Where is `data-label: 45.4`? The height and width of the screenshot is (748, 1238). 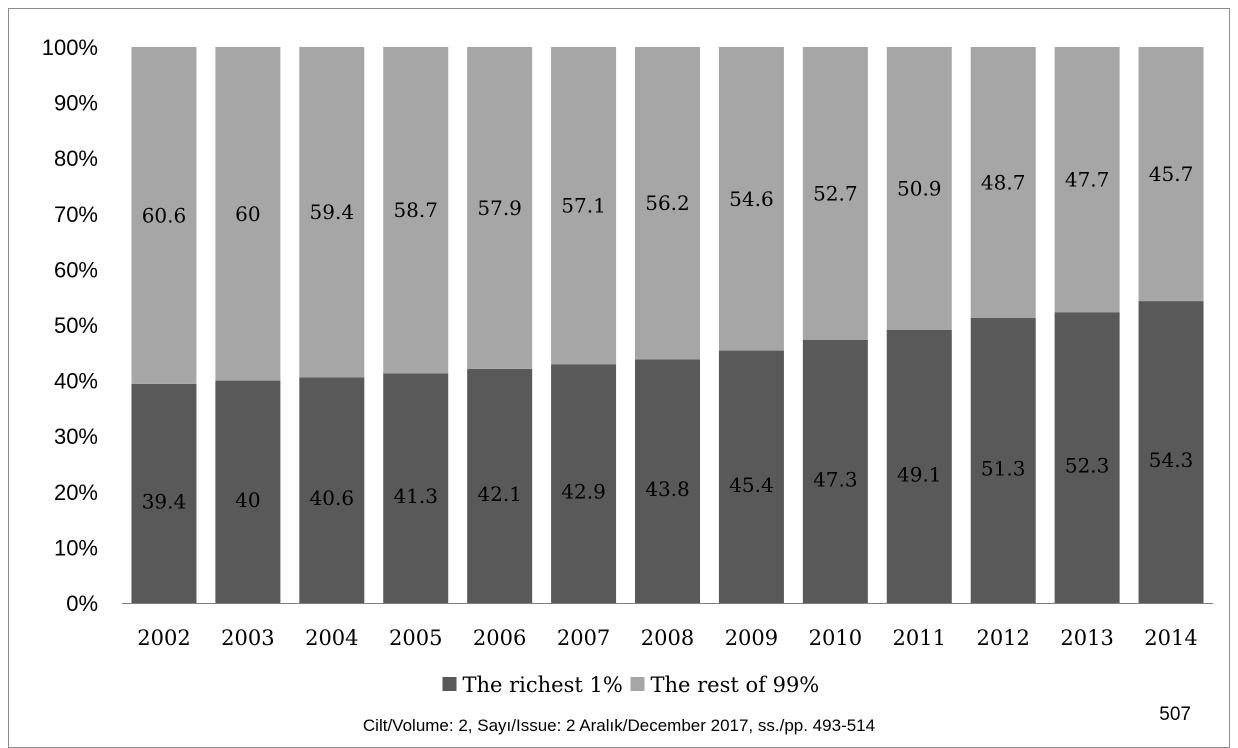 data-label: 45.4 is located at coordinates (751, 485).